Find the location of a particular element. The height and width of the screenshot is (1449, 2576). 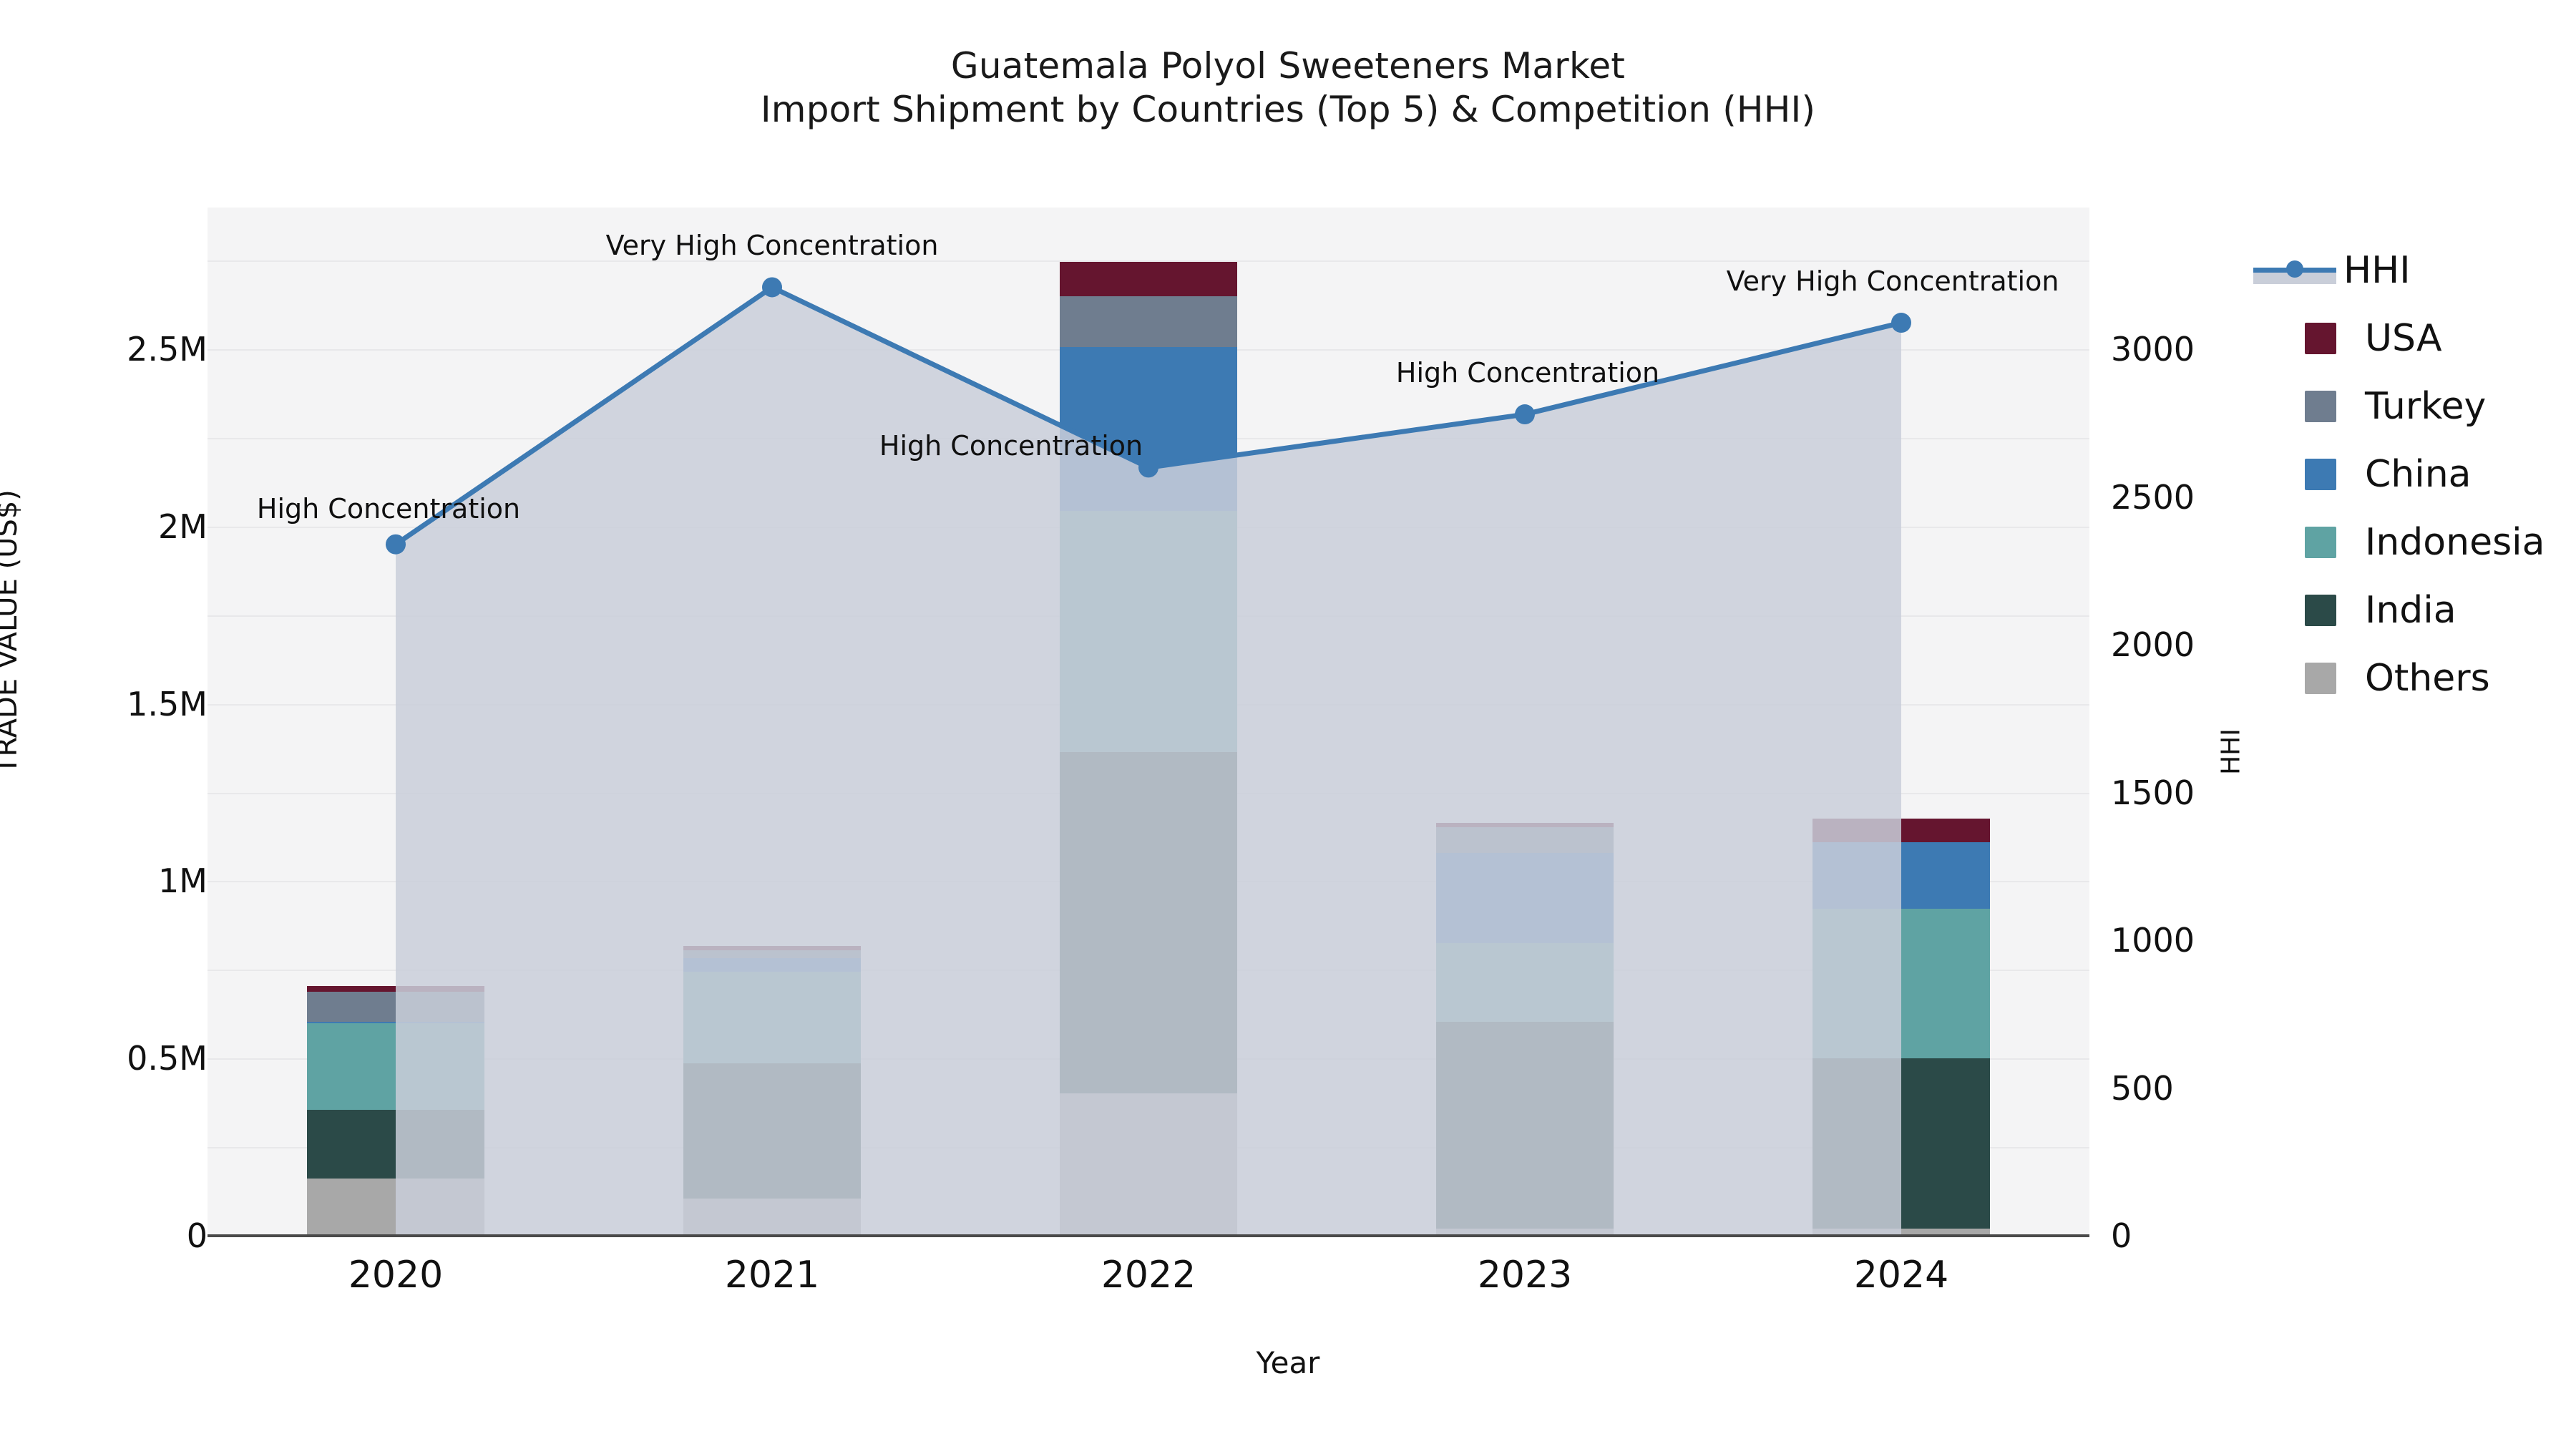

legend-label: Others is located at coordinates (2427, 678).